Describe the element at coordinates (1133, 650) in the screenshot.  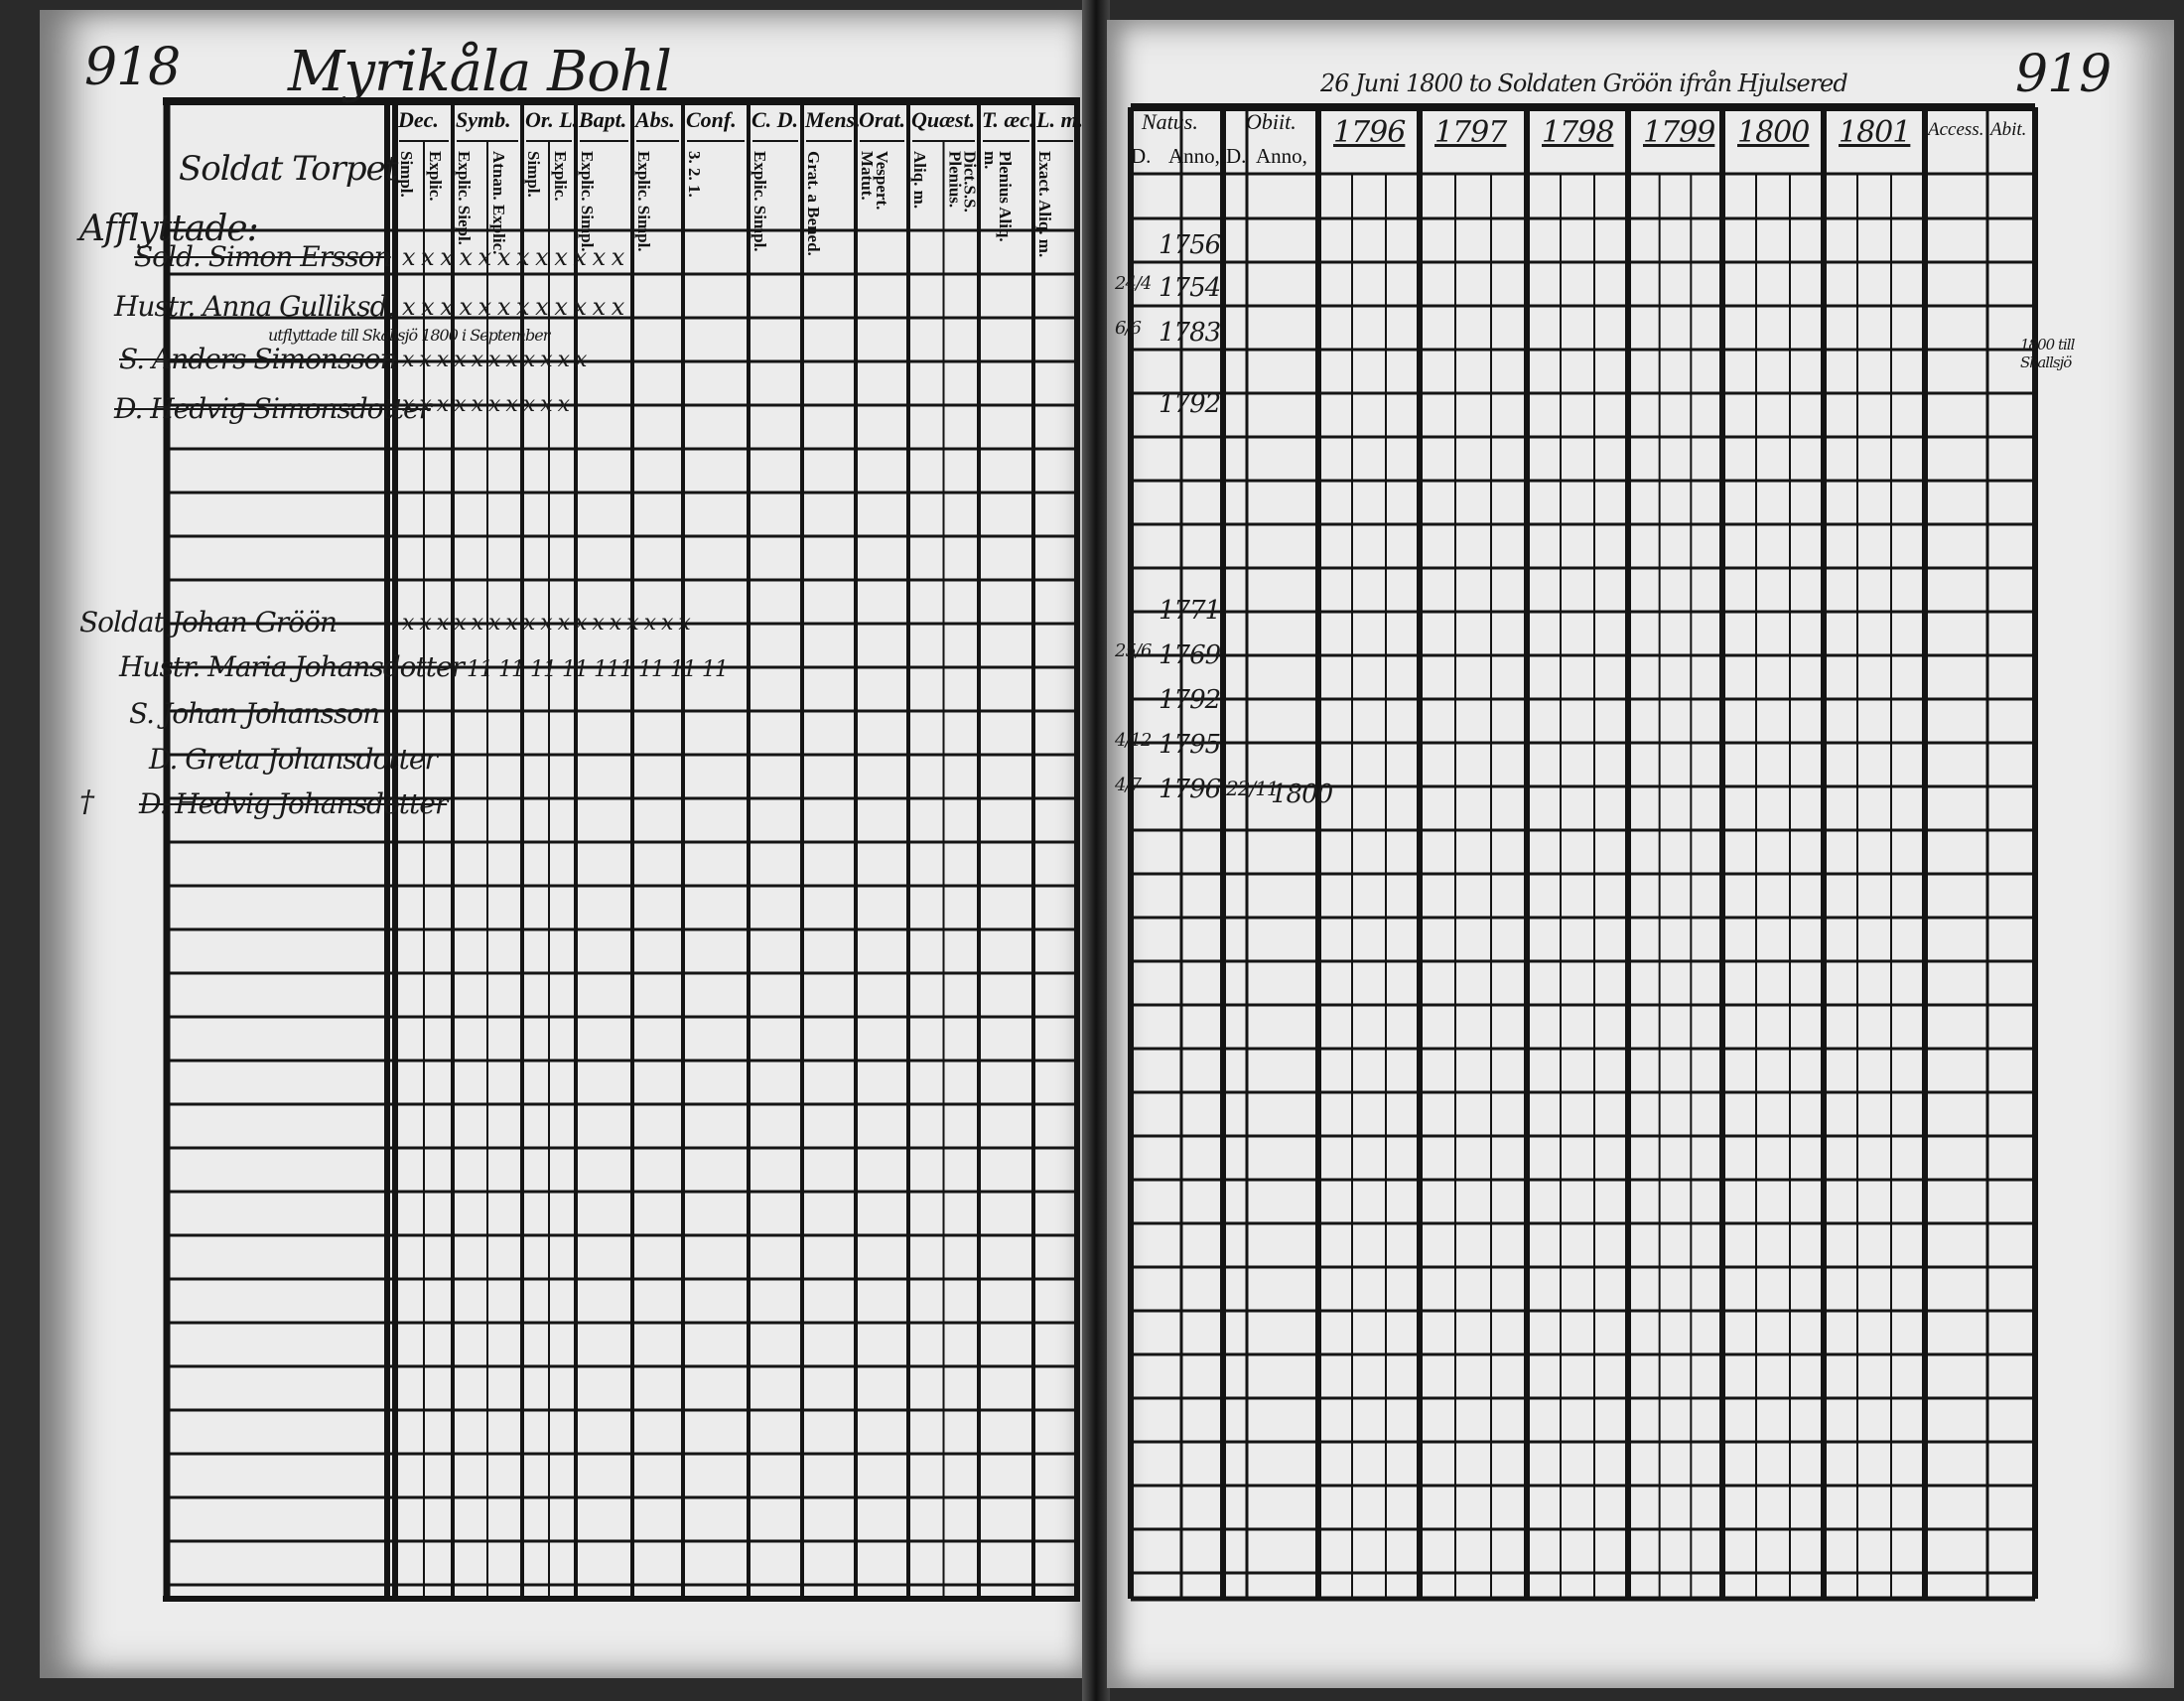
I see `birth-day: 25/6` at that location.